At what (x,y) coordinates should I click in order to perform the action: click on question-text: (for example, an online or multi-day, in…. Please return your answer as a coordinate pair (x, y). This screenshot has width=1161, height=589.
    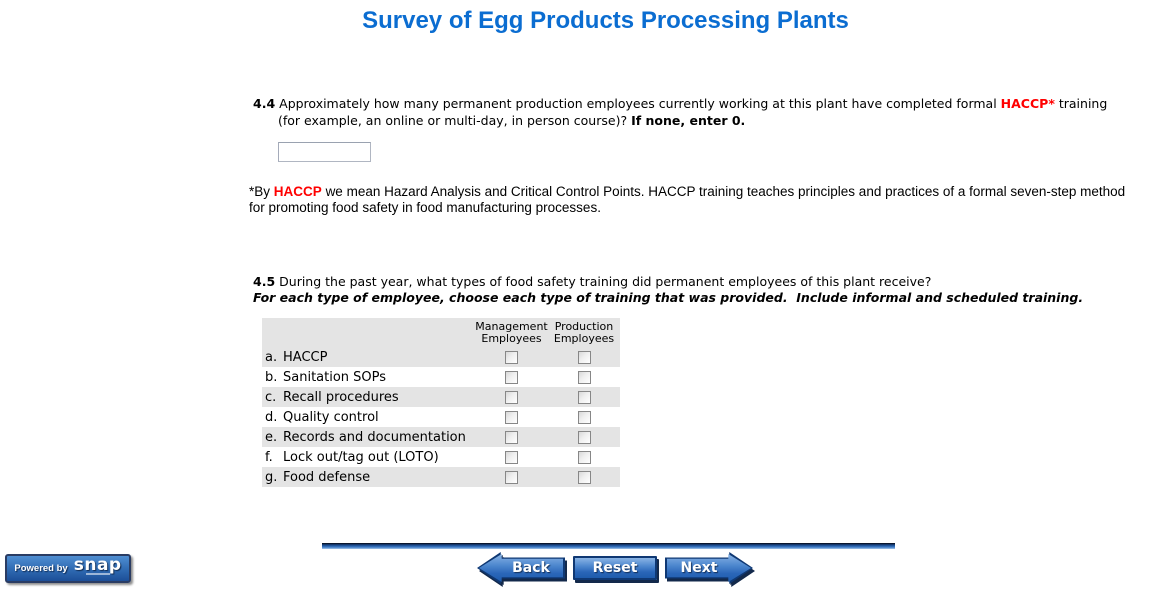
    Looking at the image, I should click on (453, 120).